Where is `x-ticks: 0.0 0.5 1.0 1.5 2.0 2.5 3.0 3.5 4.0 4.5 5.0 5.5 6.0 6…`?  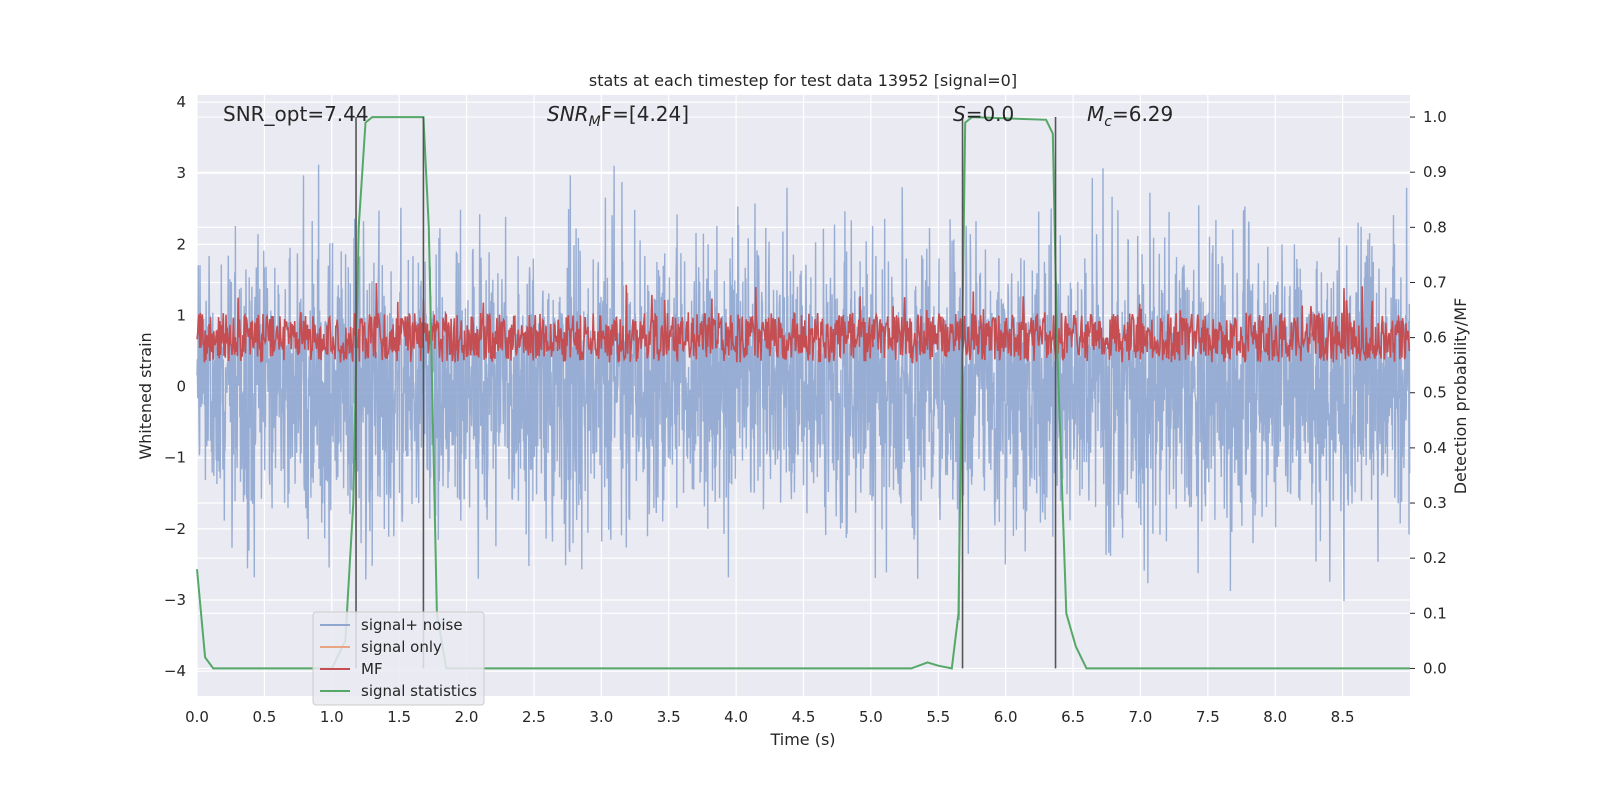
x-ticks: 0.0 0.5 1.0 1.5 2.0 2.5 3.0 3.5 4.0 4.5 5.0 5.5 6.0 6… is located at coordinates (769, 717).